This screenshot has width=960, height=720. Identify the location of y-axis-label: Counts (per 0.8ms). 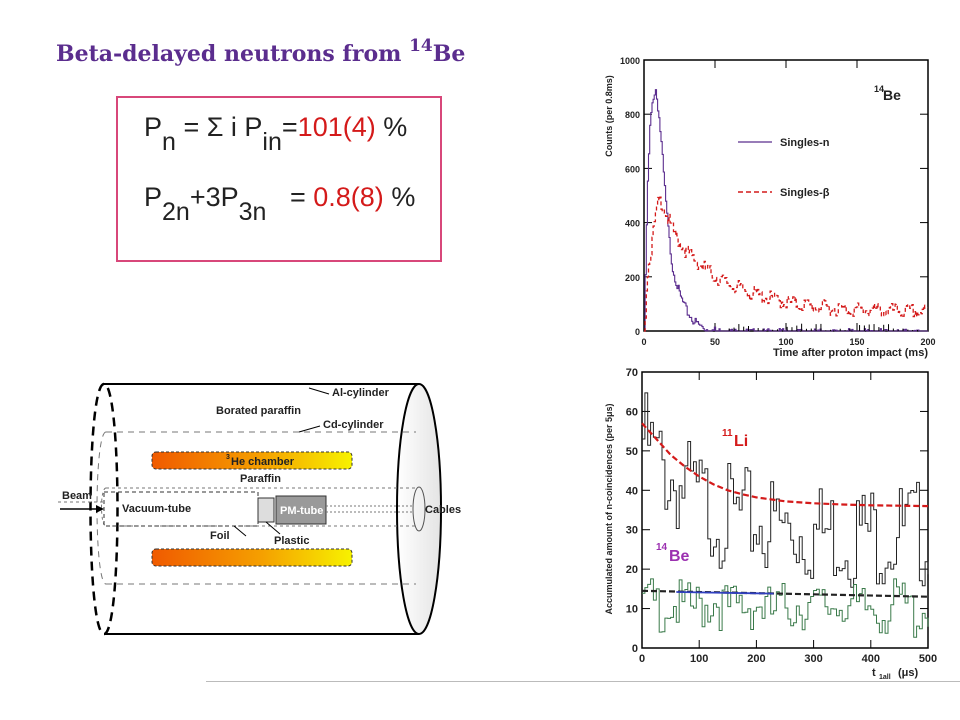
(609, 116).